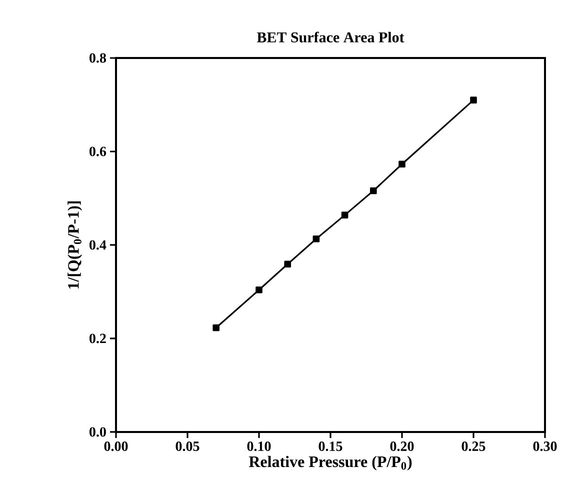  I want to click on y-tick-label: 0.2, so click(98, 339).